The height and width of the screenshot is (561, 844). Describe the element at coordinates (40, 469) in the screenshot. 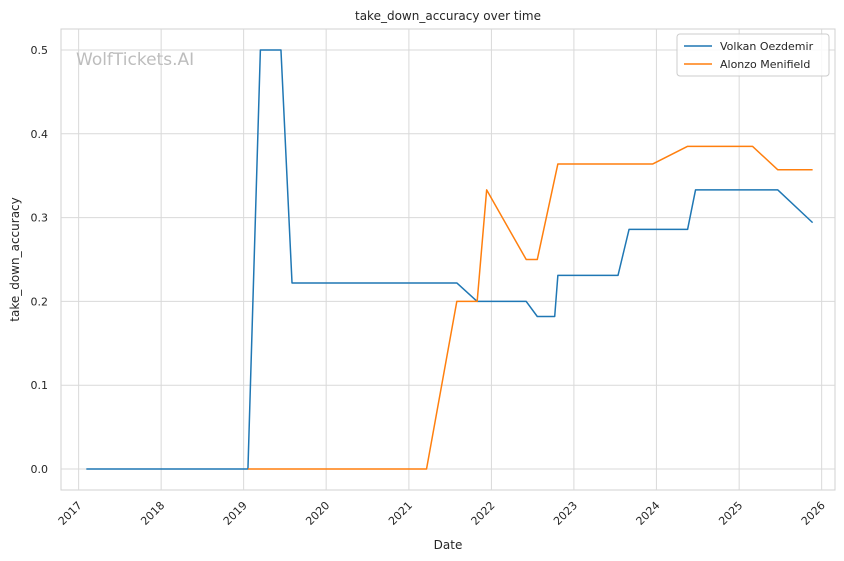

I see `y-tick-label: 0.0` at that location.